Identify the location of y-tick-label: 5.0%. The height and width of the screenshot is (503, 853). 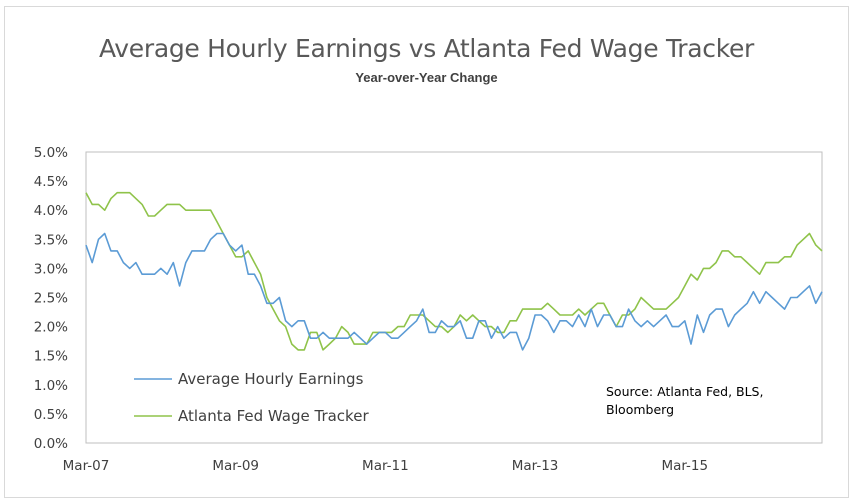
(51, 153).